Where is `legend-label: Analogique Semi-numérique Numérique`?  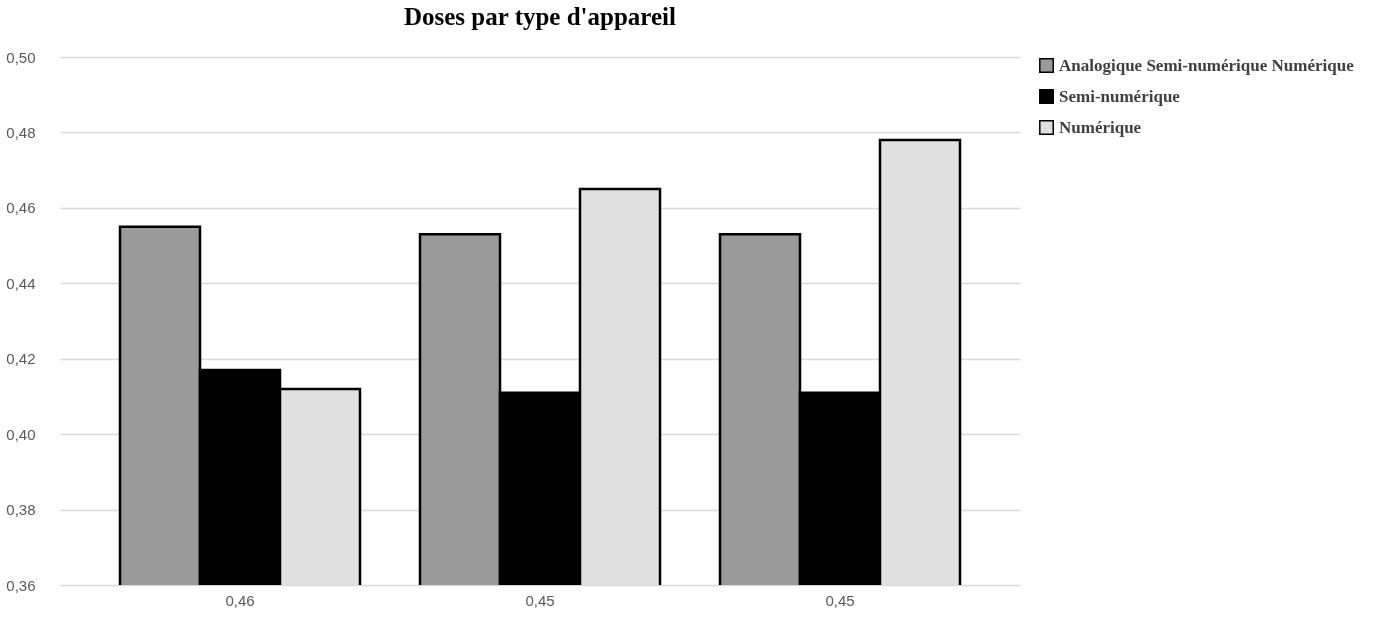 legend-label: Analogique Semi-numérique Numérique is located at coordinates (1207, 65).